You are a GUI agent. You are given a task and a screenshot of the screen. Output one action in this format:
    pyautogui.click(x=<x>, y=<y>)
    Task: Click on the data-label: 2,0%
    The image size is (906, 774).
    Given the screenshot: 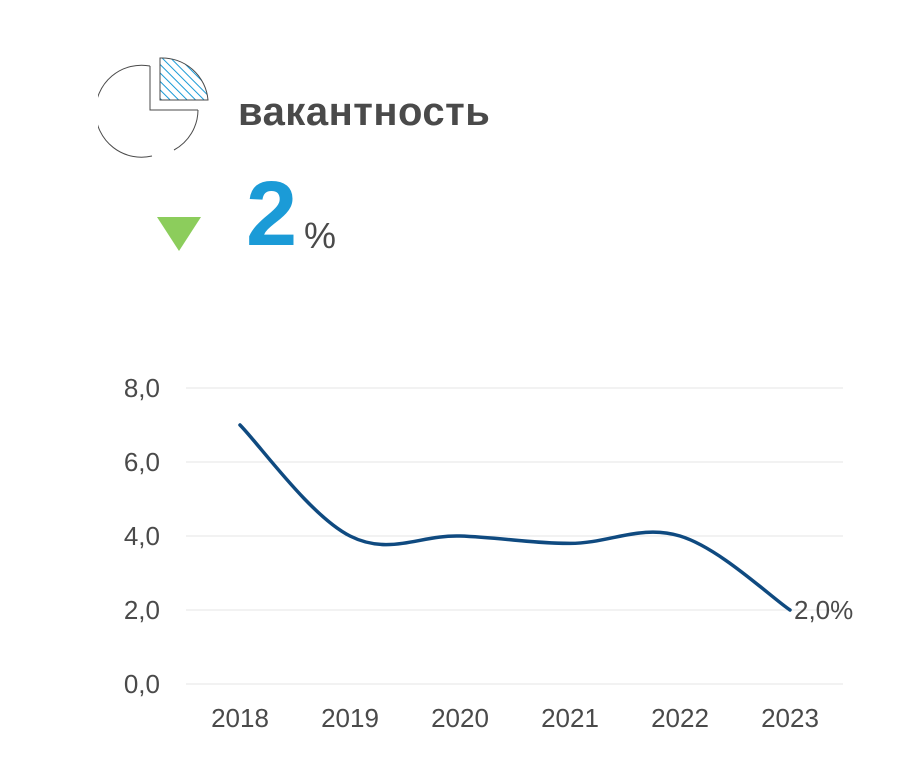 What is the action you would take?
    pyautogui.click(x=823, y=610)
    